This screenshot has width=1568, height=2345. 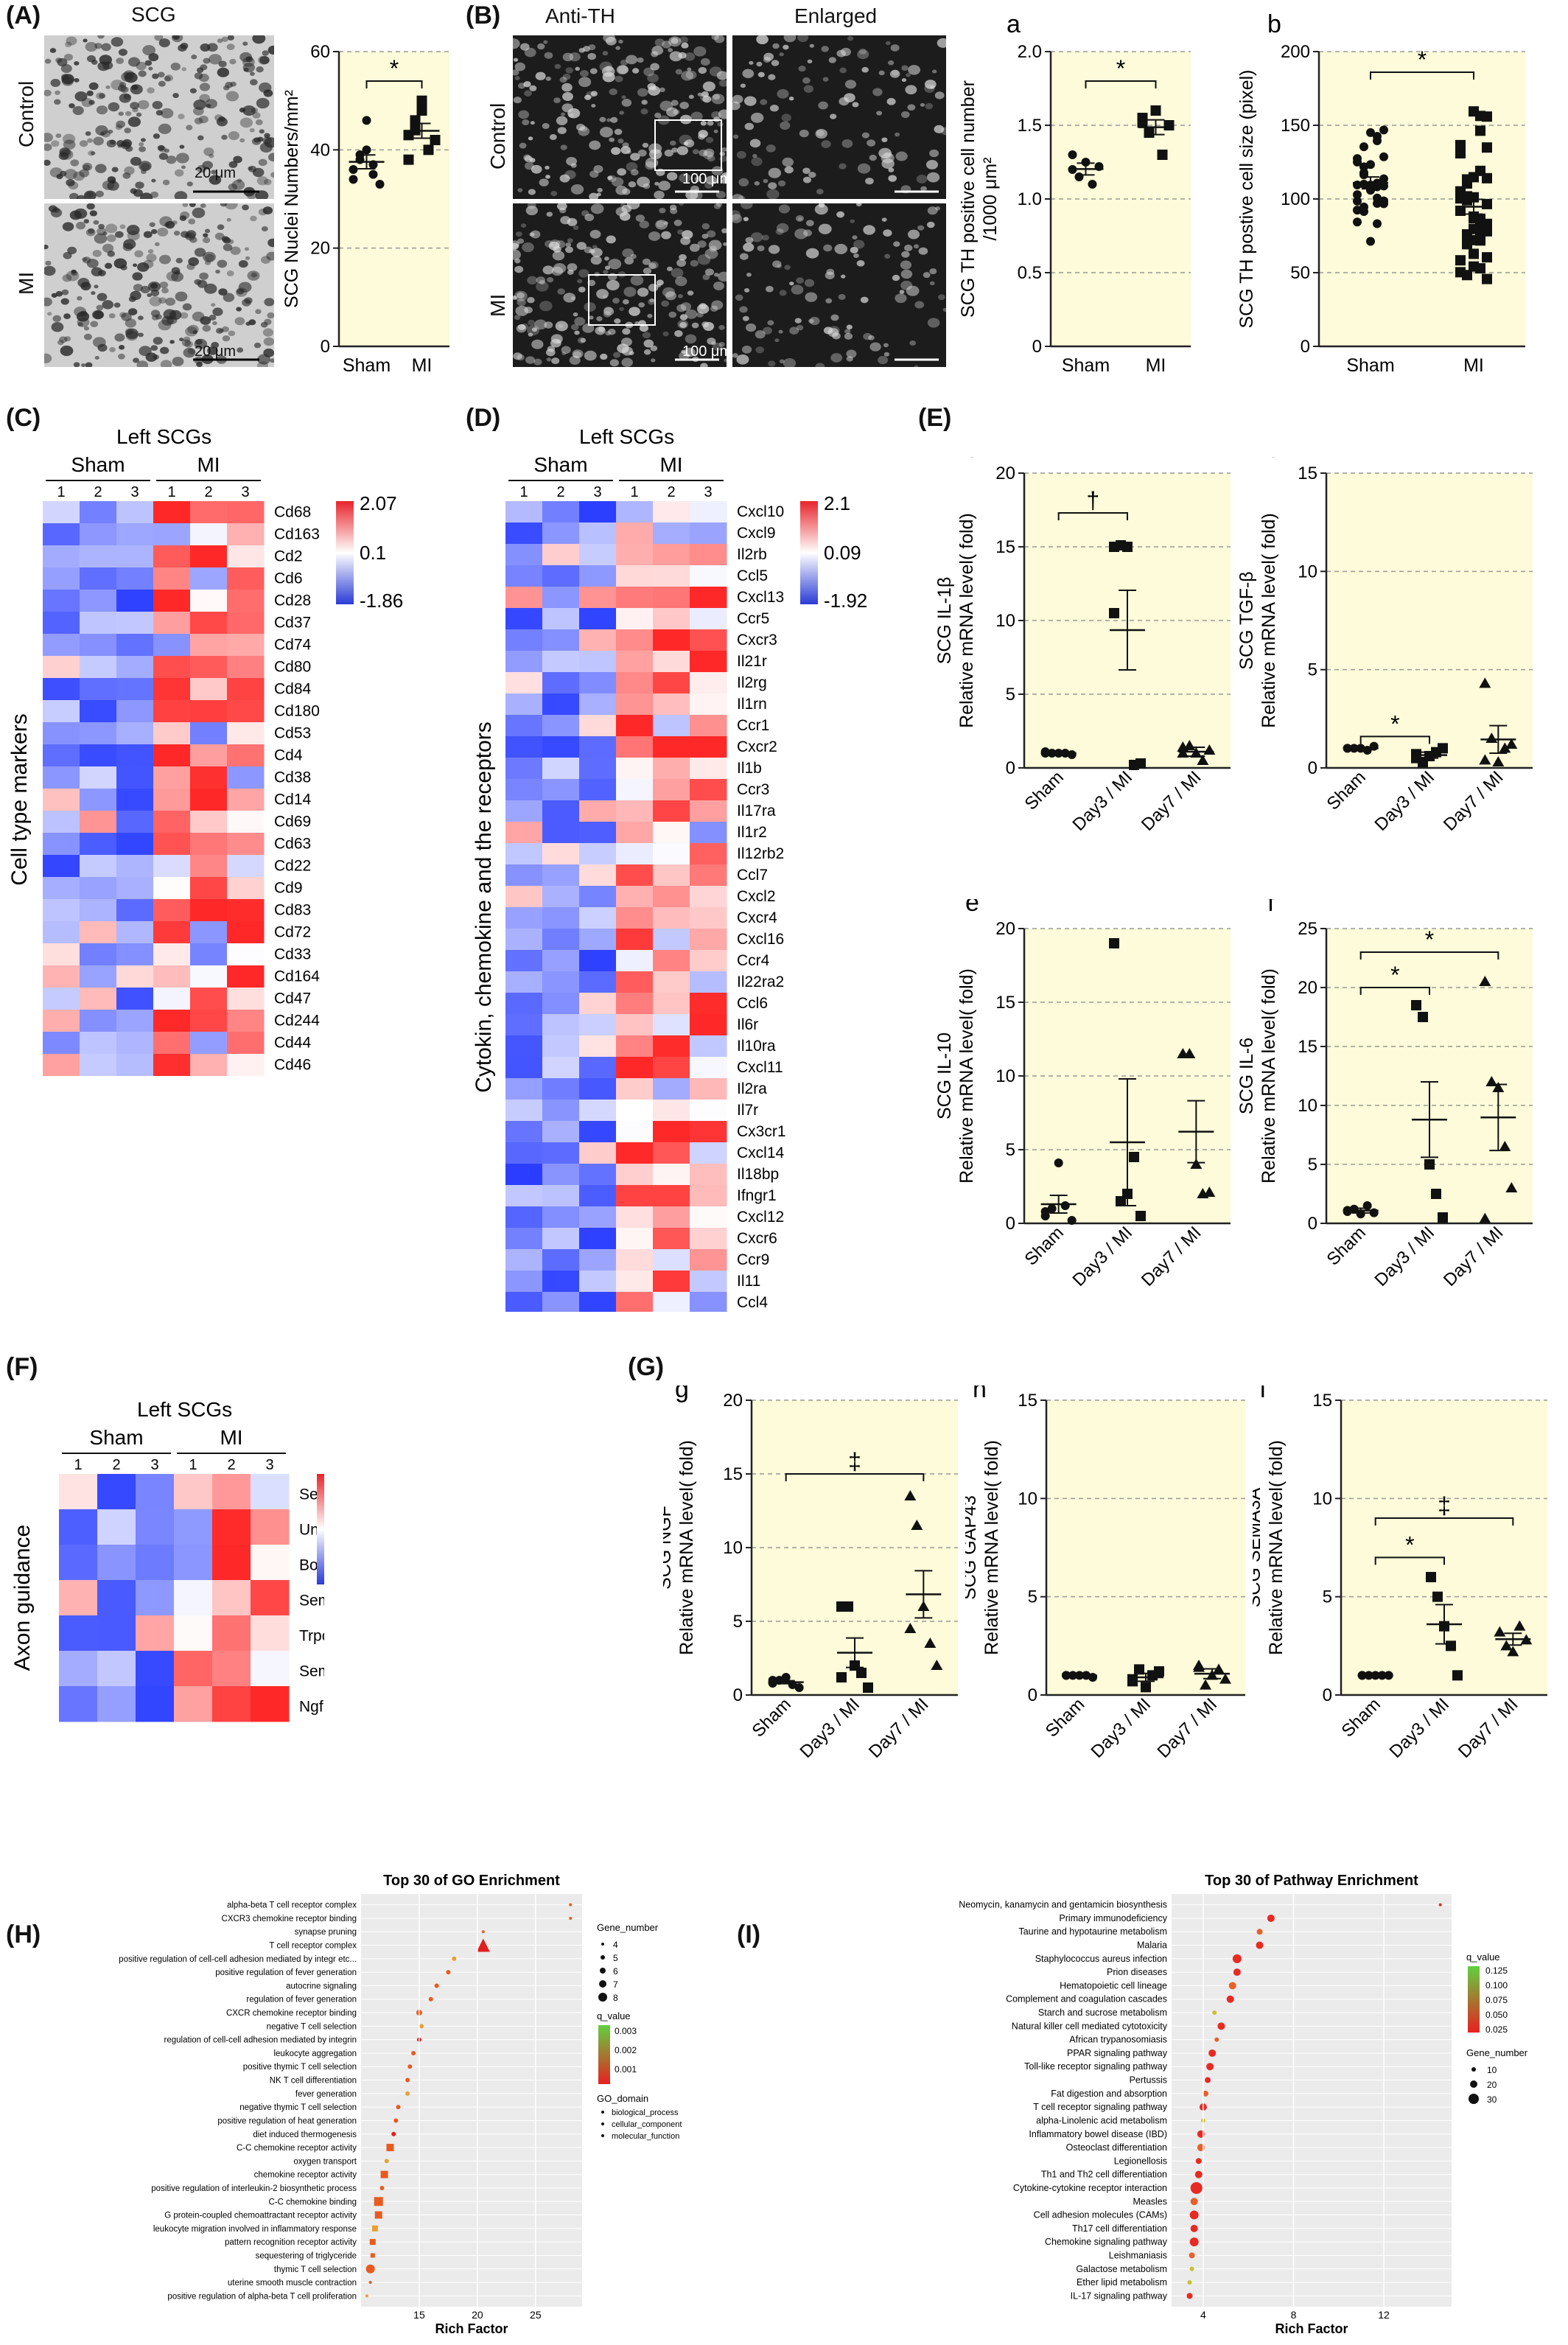 What do you see at coordinates (760, 940) in the screenshot?
I see `gene-label: Cxcl16` at bounding box center [760, 940].